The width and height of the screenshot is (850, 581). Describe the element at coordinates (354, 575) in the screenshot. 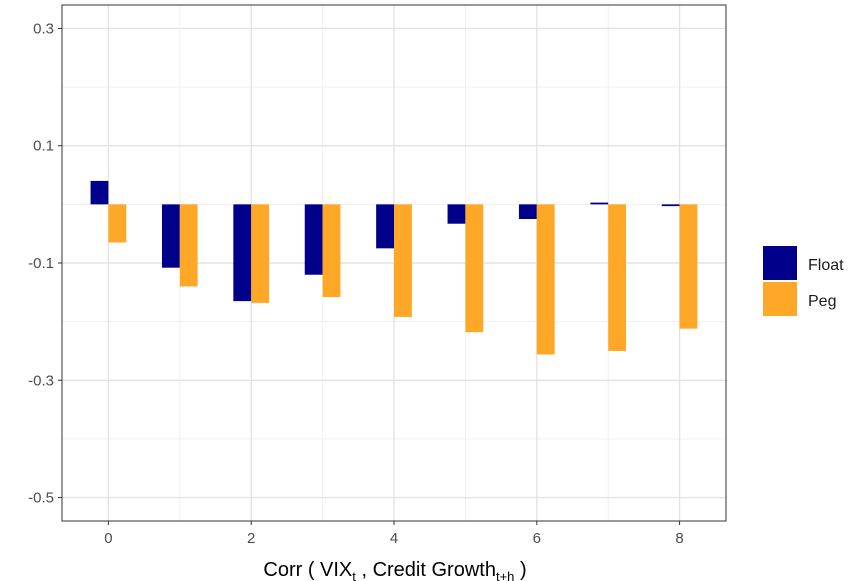

I see `x-axis-title-sub: t` at that location.